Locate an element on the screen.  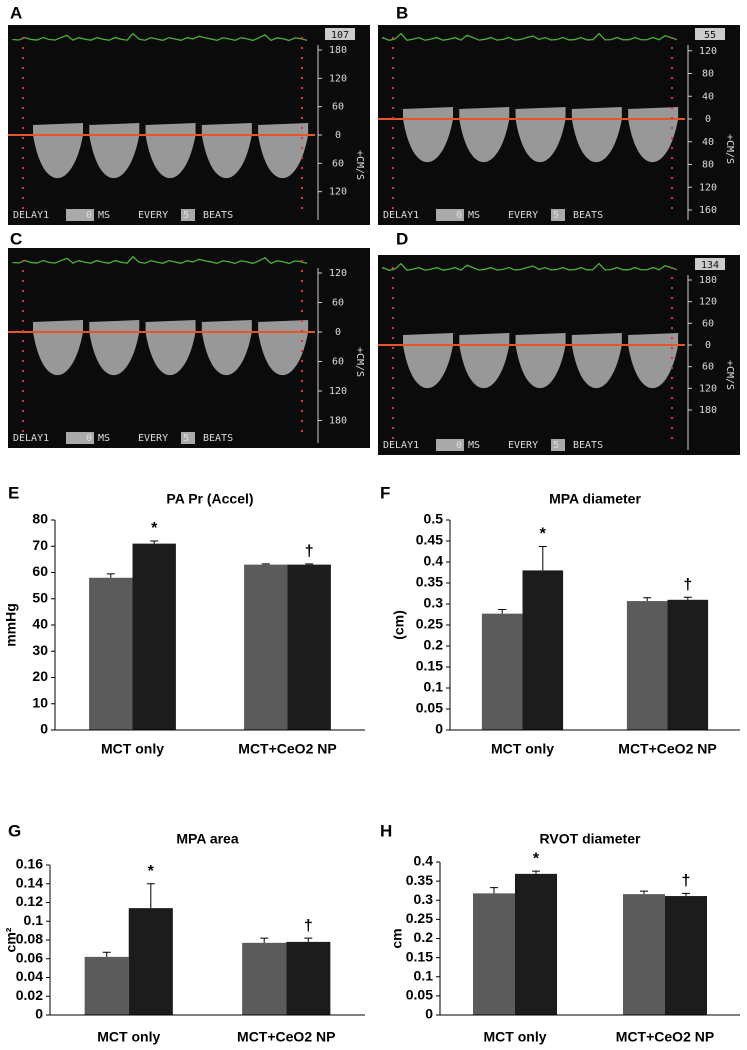
y-tick-label: 0.12 is located at coordinates (29, 901).